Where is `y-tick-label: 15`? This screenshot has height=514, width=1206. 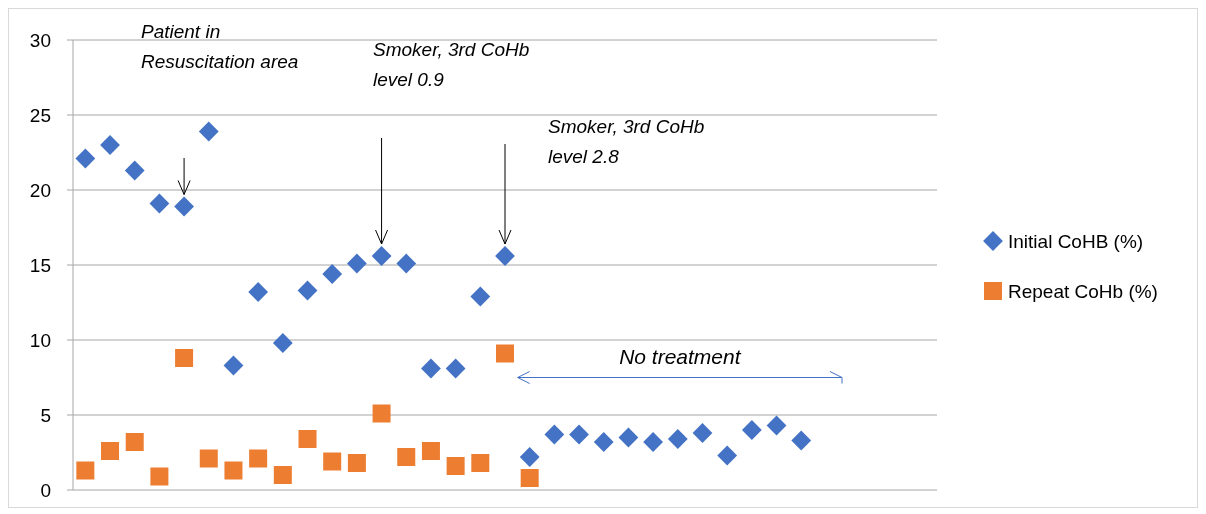
y-tick-label: 15 is located at coordinates (40, 265).